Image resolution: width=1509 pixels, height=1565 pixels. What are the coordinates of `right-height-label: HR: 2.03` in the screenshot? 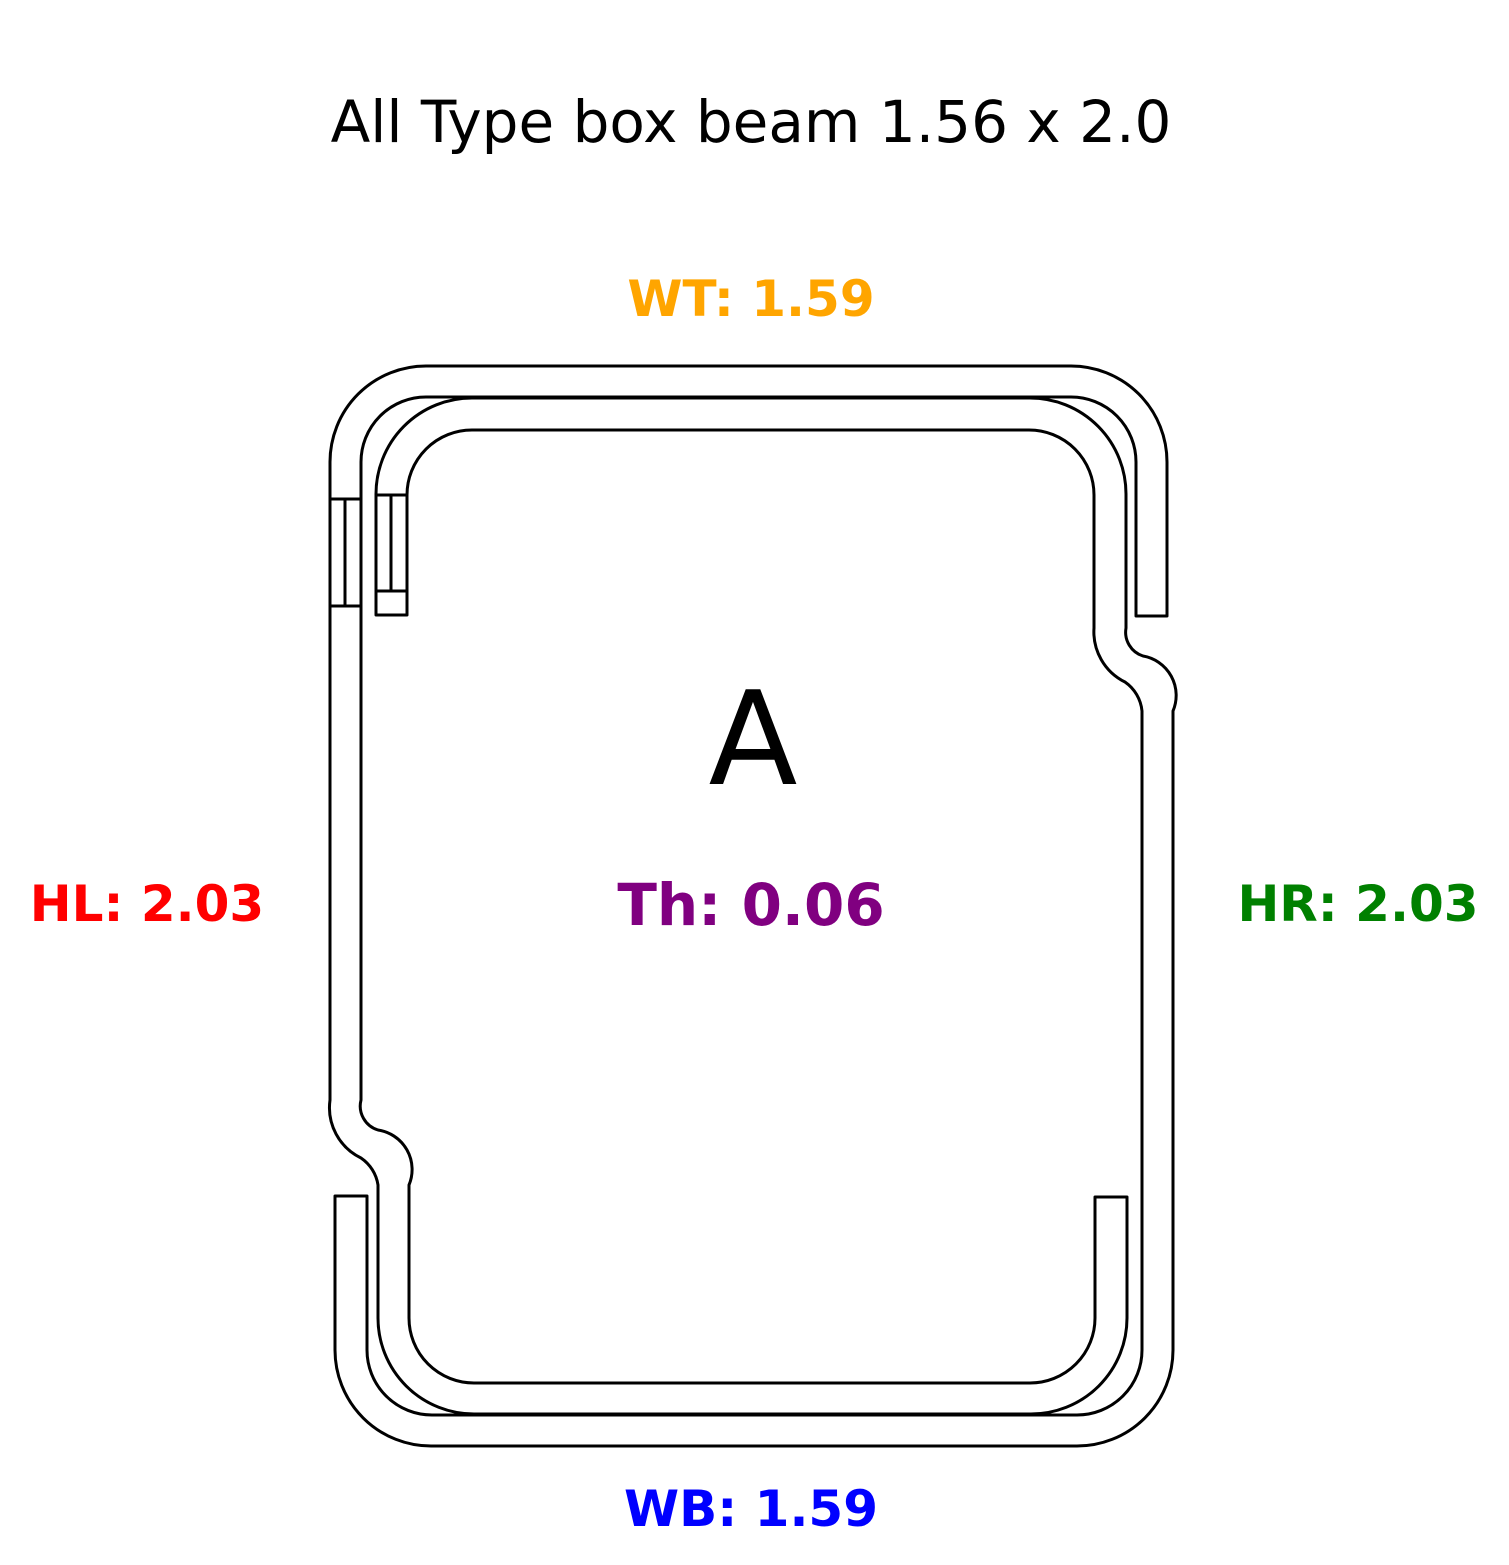 It's located at (1357, 904).